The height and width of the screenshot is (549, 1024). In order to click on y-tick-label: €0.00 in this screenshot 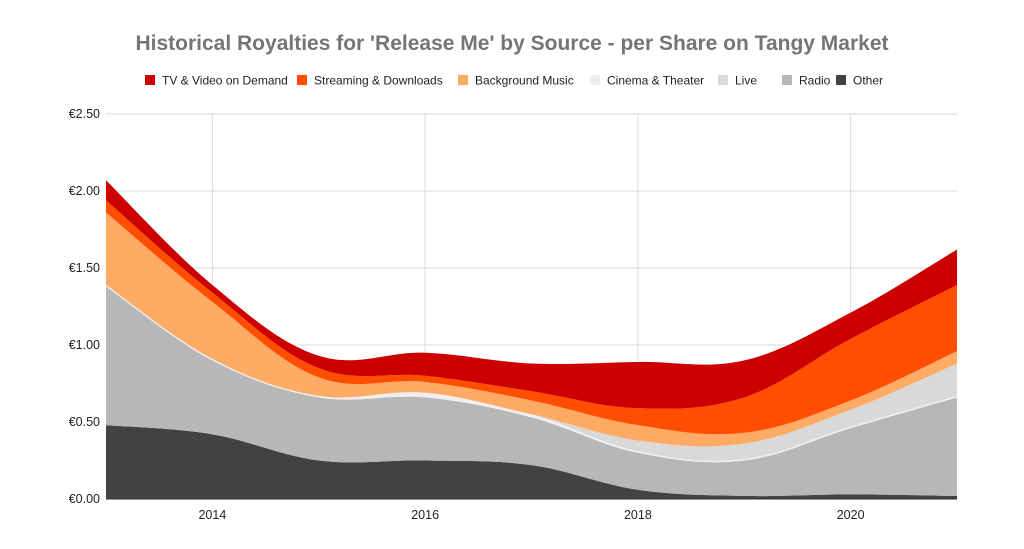, I will do `click(84, 499)`.